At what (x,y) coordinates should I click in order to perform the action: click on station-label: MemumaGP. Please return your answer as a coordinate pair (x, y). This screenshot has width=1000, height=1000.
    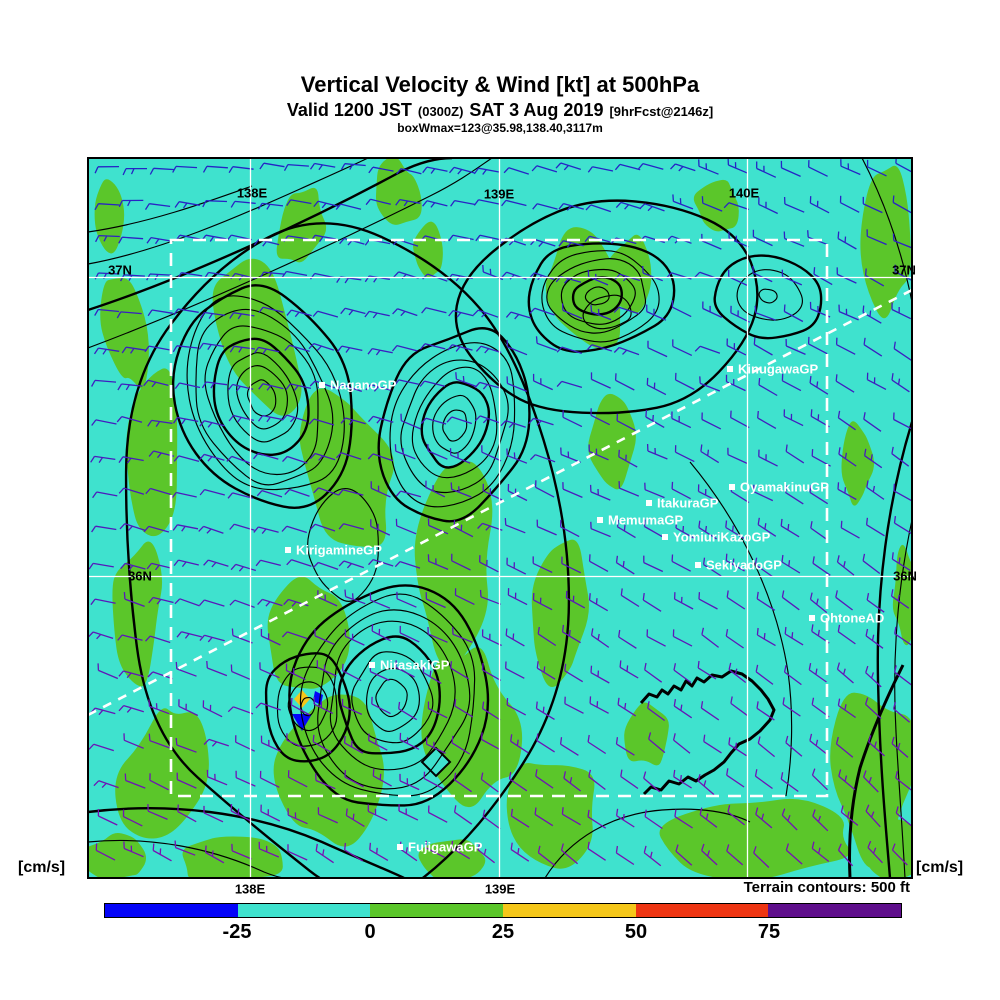
    Looking at the image, I should click on (646, 520).